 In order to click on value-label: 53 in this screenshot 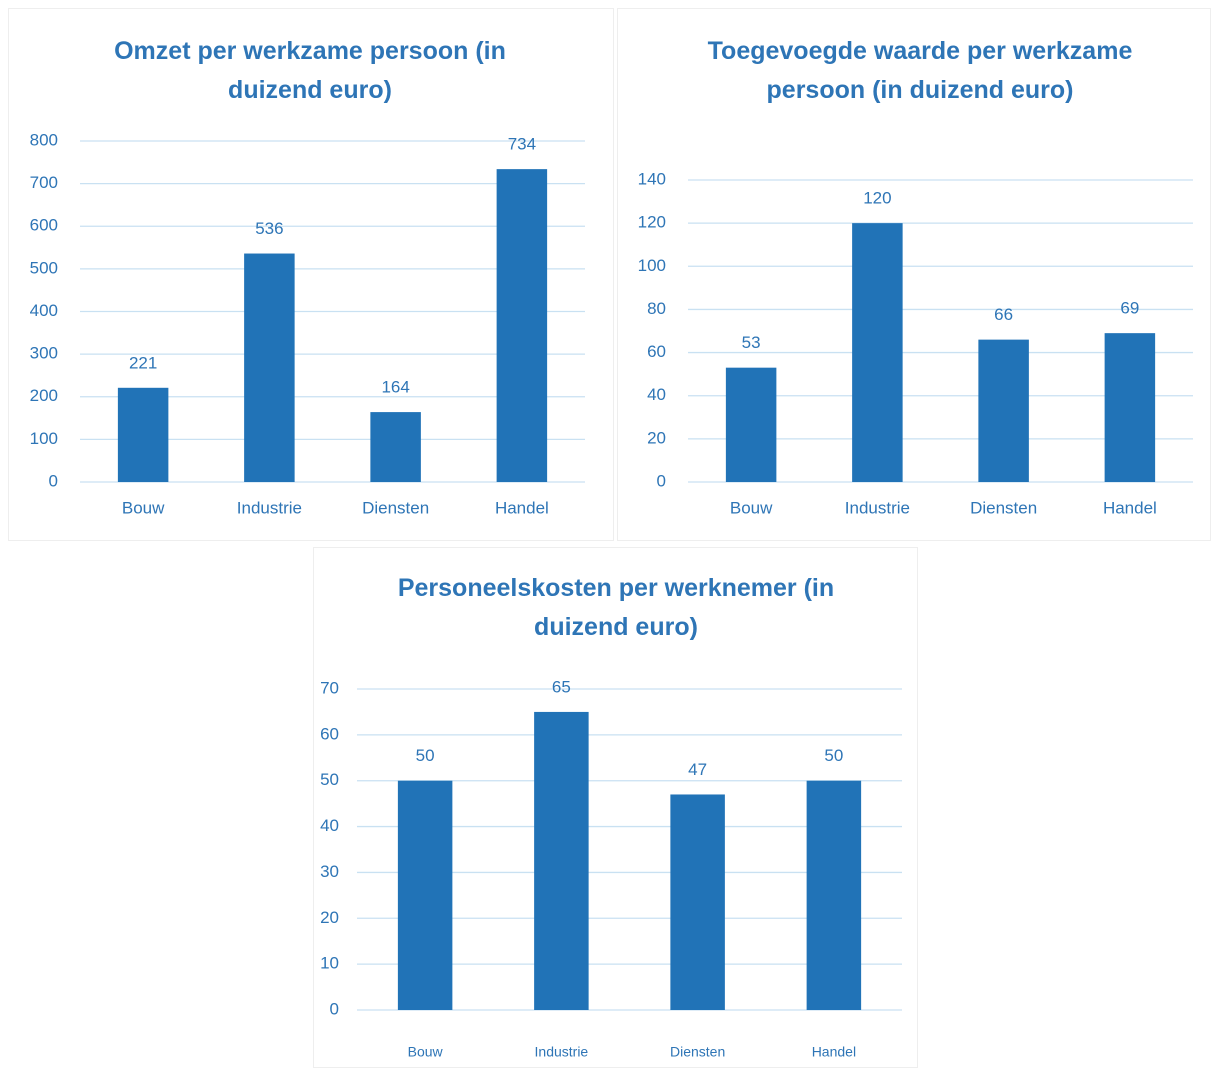, I will do `click(751, 342)`.